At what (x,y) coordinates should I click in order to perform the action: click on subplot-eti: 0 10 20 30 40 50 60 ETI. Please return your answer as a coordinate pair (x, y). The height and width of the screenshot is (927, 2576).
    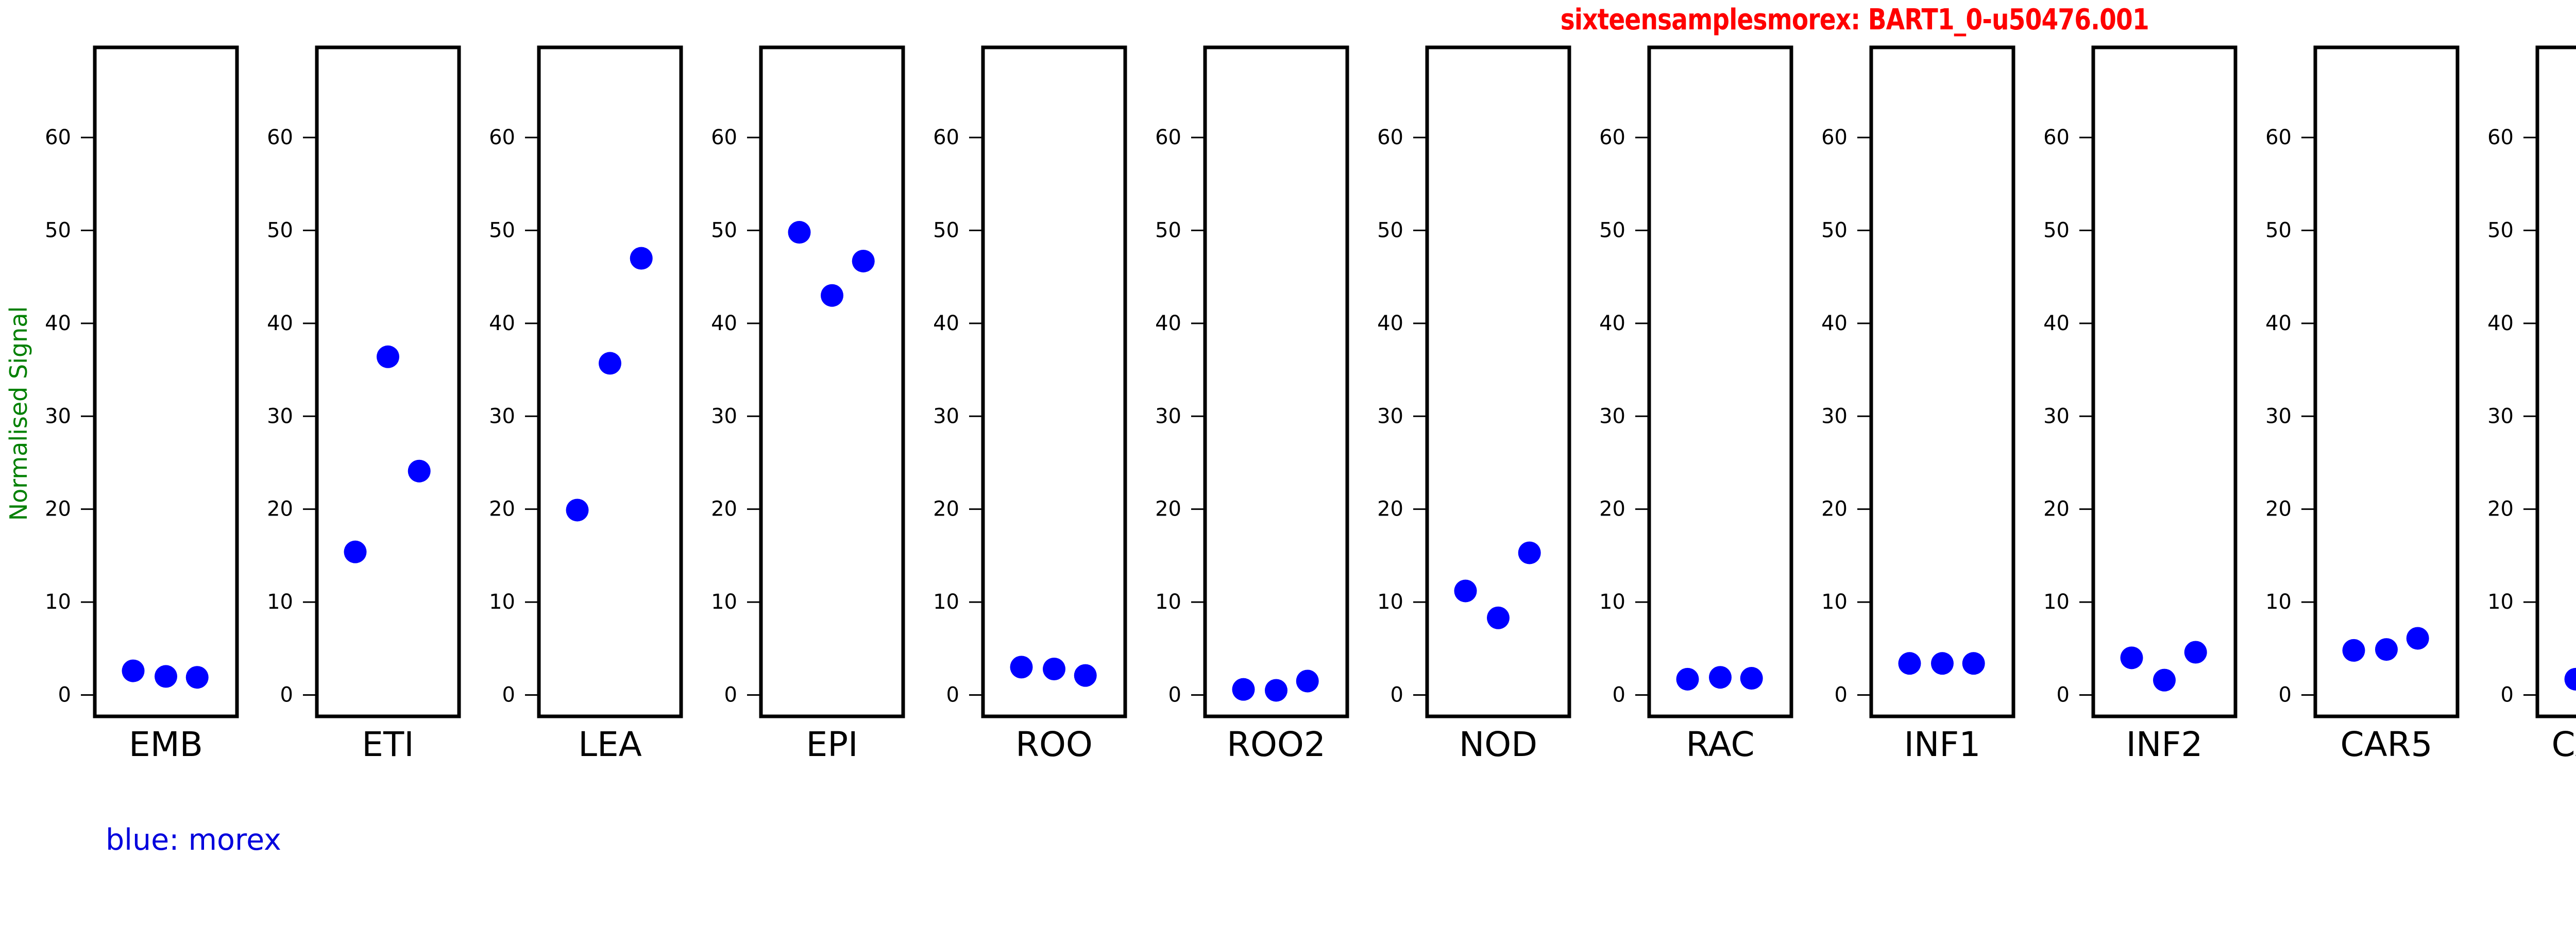
    Looking at the image, I should click on (364, 404).